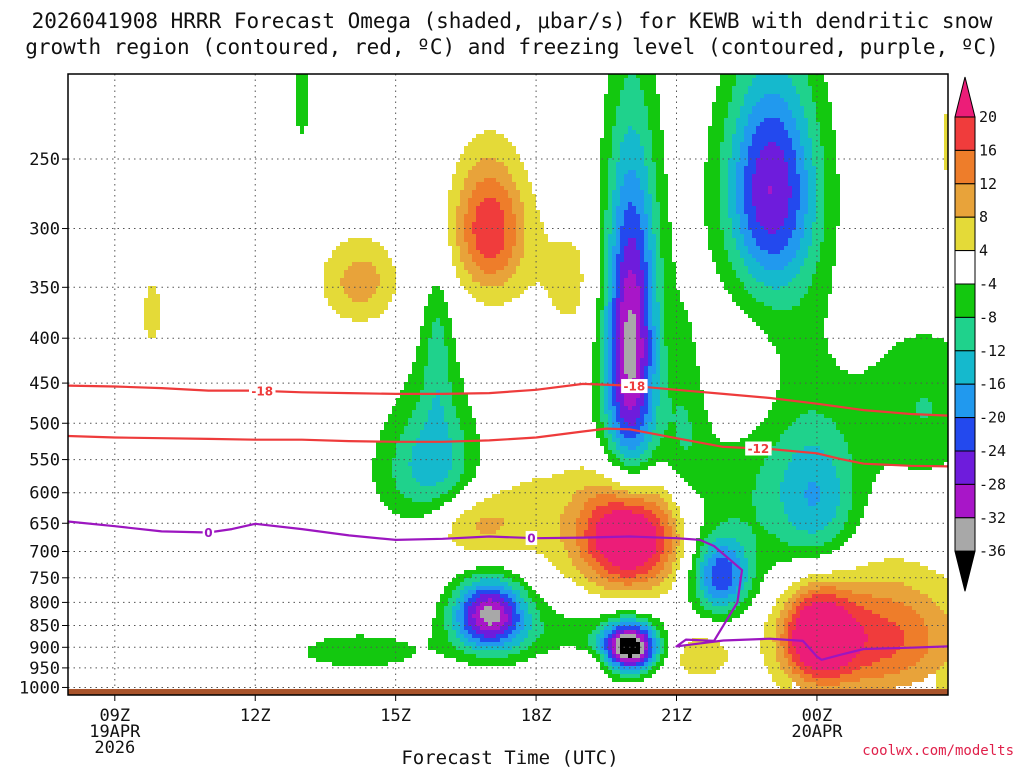 This screenshot has width=1024, height=768. Describe the element at coordinates (44, 288) in the screenshot. I see `y-tick-label: 350` at that location.